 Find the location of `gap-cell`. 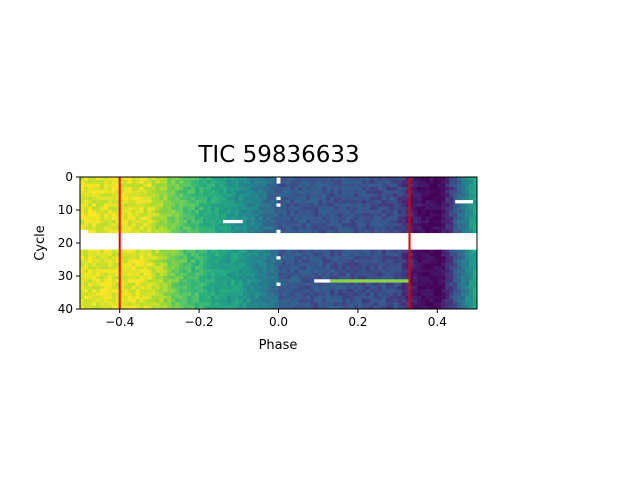

gap-cell is located at coordinates (322, 281).